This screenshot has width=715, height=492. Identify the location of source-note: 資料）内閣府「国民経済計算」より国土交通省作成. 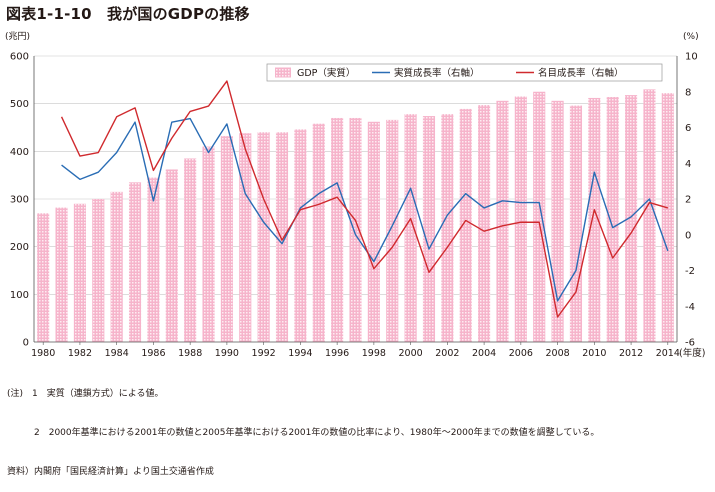
(110, 472).